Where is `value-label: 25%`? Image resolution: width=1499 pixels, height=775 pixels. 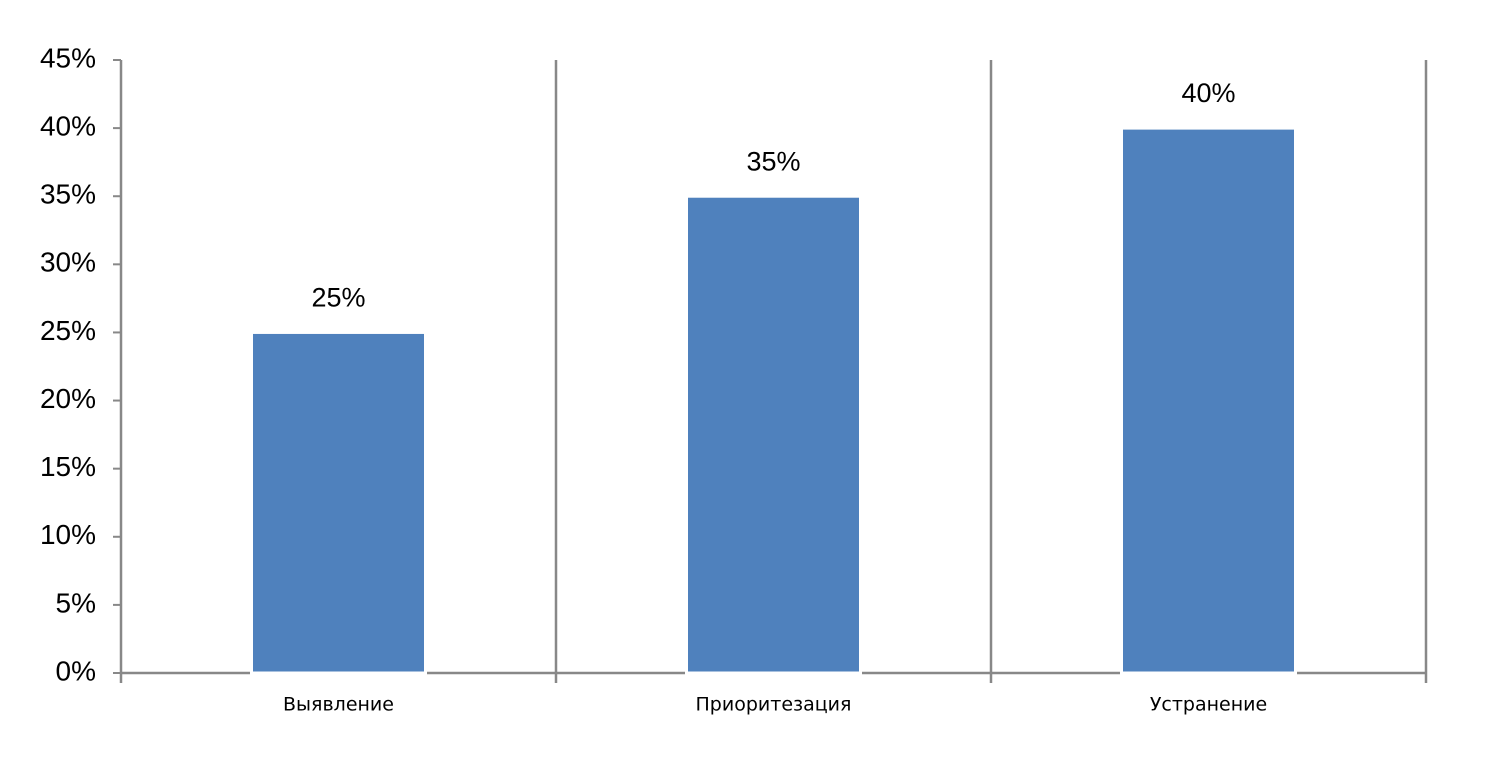
value-label: 25% is located at coordinates (338, 298).